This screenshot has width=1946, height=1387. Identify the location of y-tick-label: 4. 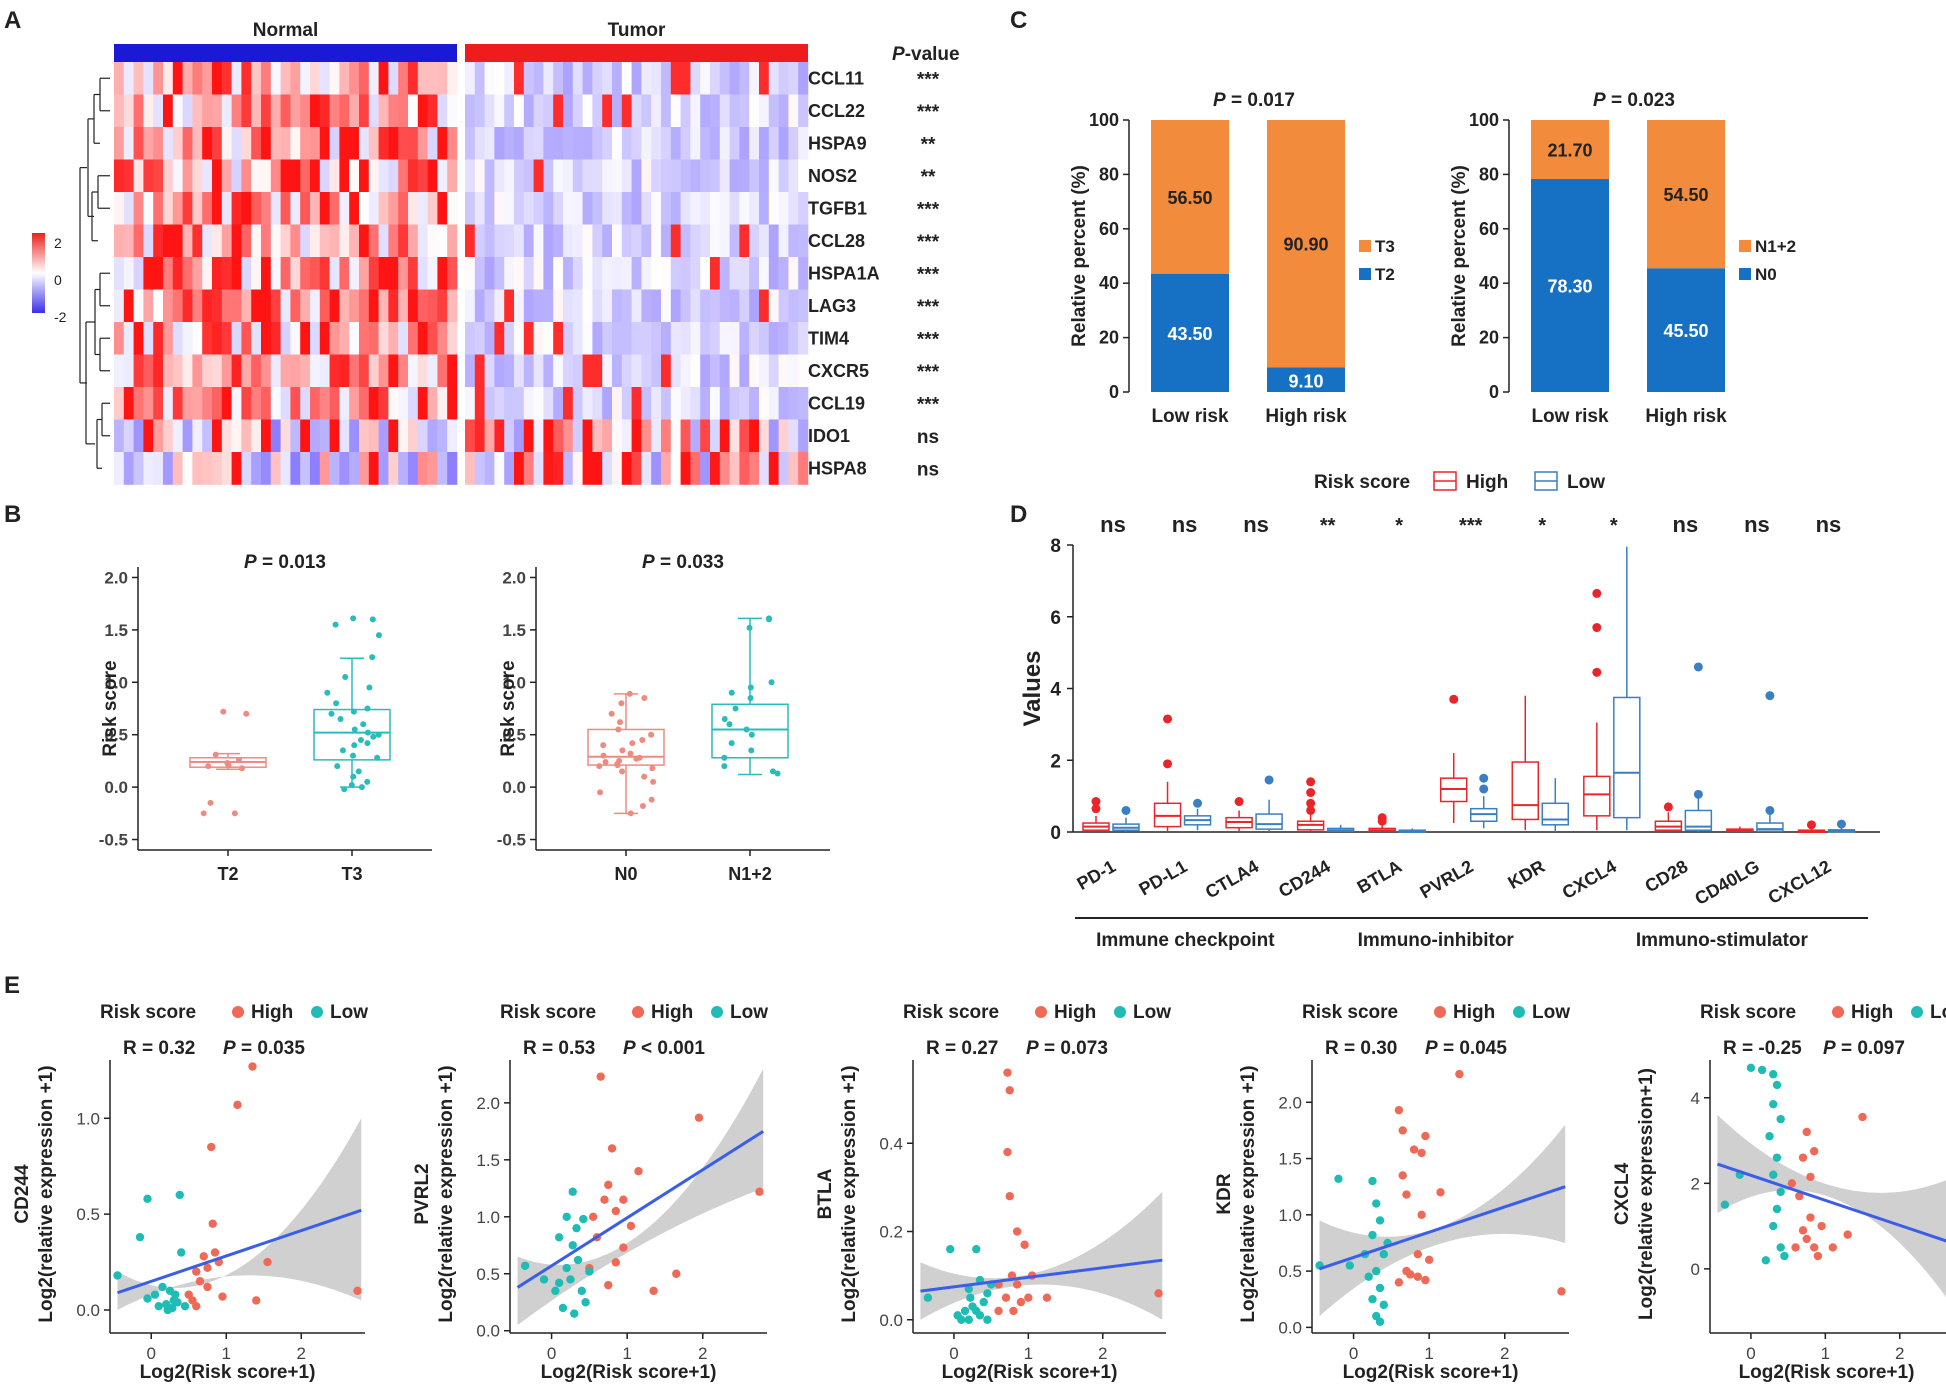
(1695, 1098).